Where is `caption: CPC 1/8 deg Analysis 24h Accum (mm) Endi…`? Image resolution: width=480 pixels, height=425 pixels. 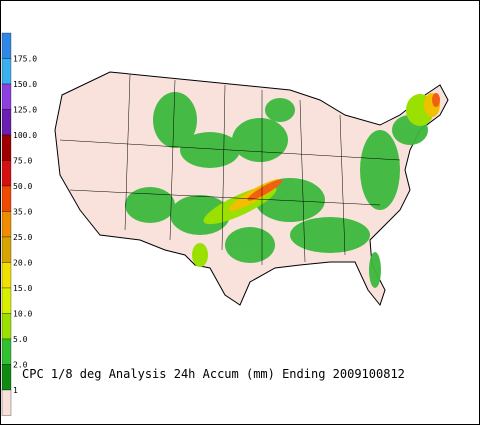
caption: CPC 1/8 deg Analysis 24h Accum (mm) Endi… is located at coordinates (213, 374).